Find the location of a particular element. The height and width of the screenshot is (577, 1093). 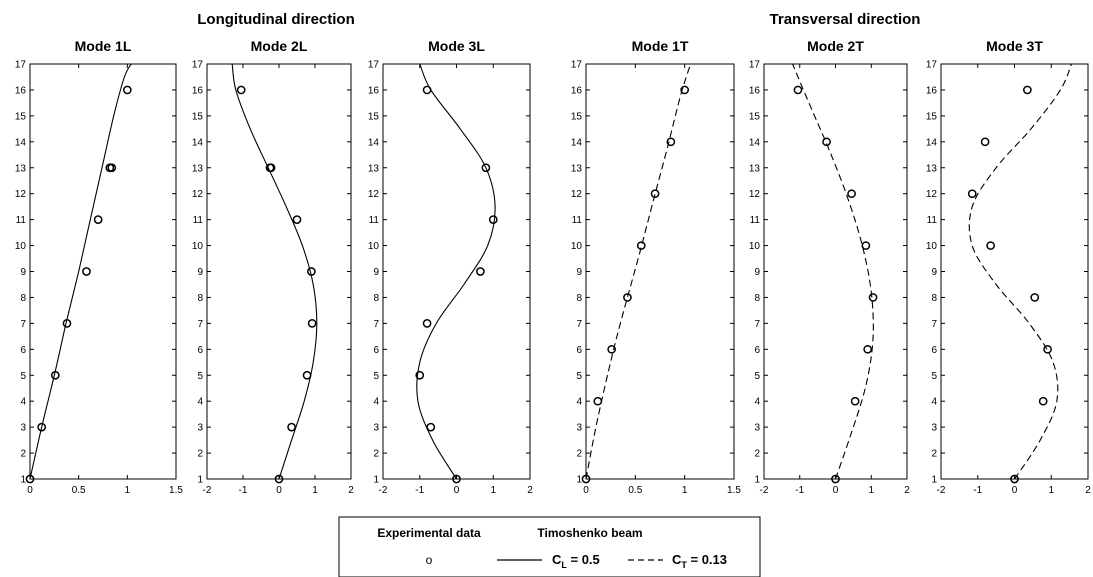

x-tick-label: 1.5 is located at coordinates (734, 490).